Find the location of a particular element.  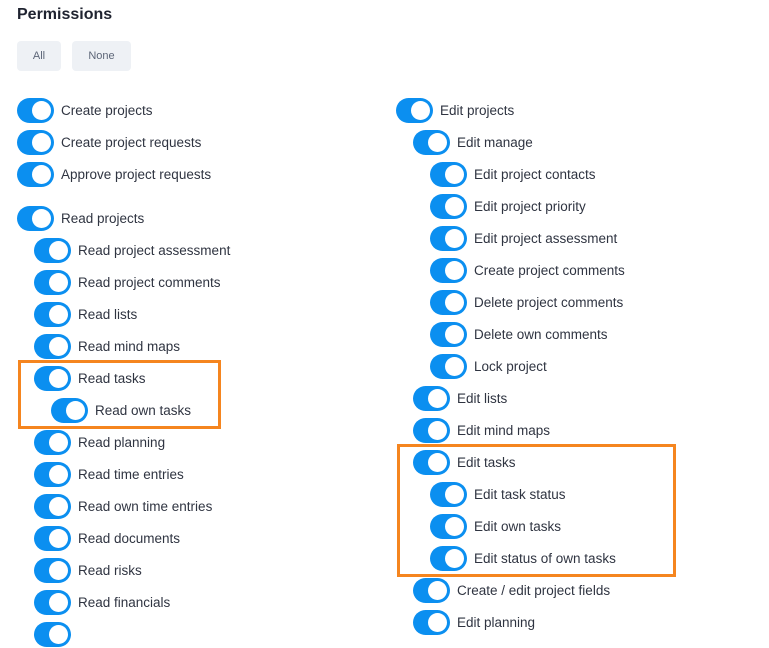

permission-row-edit-lists: Edit lists is located at coordinates (460, 398).